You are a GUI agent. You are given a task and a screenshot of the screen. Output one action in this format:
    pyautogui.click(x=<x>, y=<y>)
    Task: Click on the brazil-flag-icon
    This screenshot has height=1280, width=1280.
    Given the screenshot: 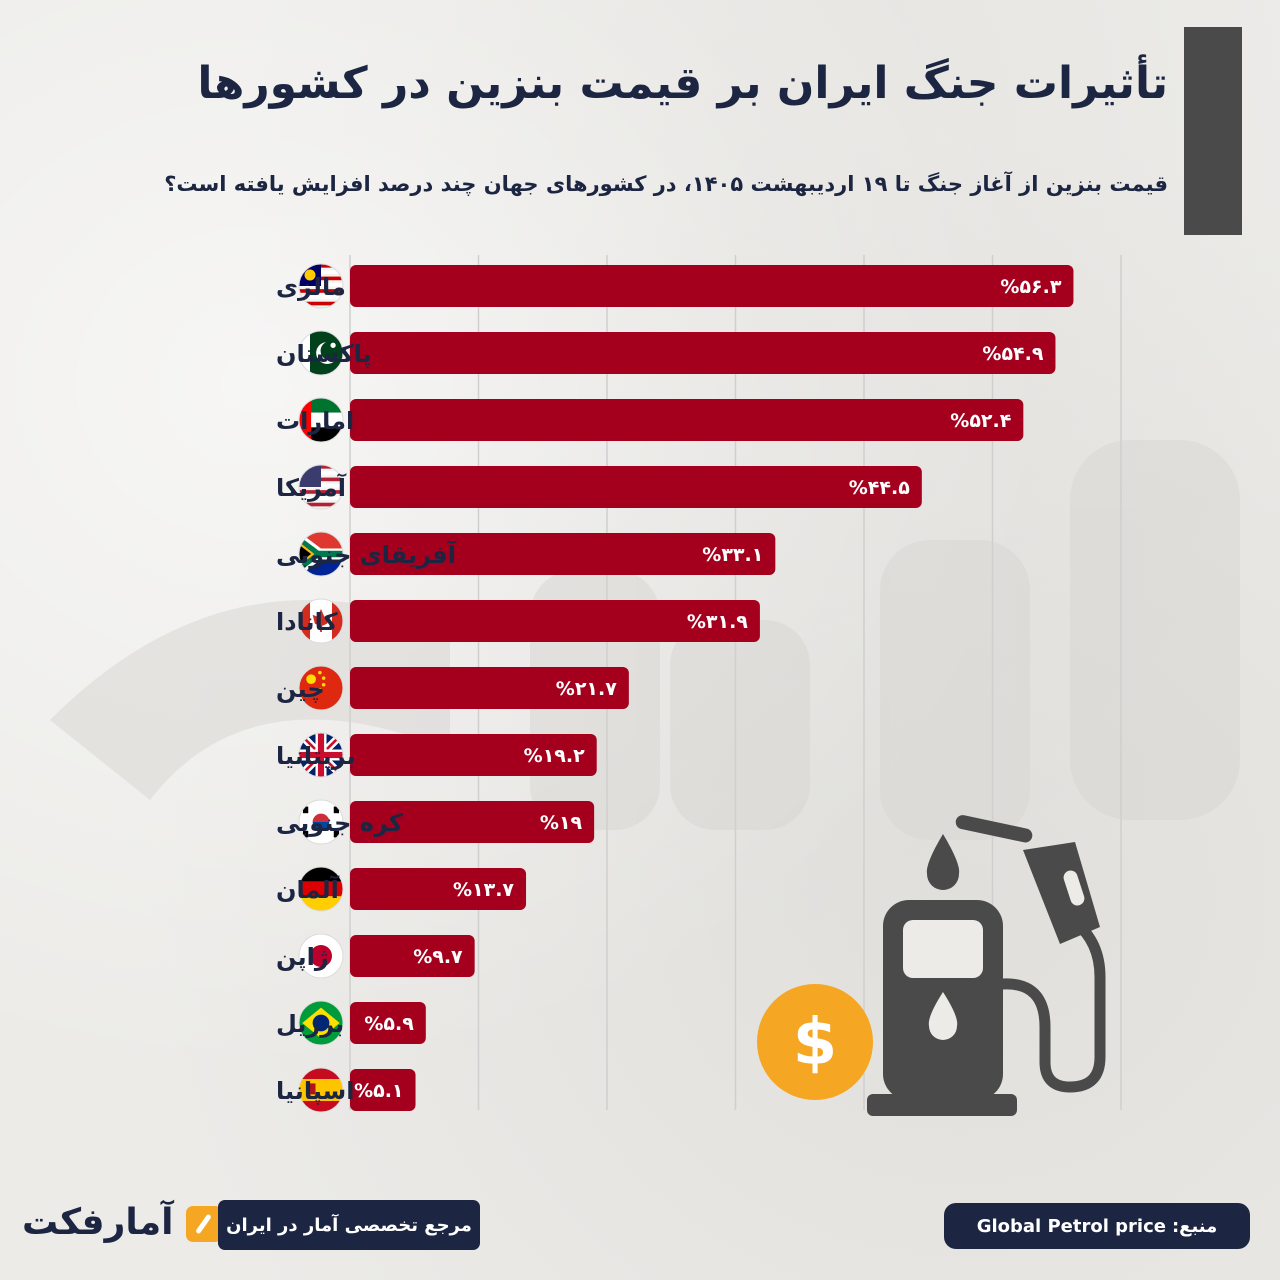 What is the action you would take?
    pyautogui.click(x=321, y=1023)
    